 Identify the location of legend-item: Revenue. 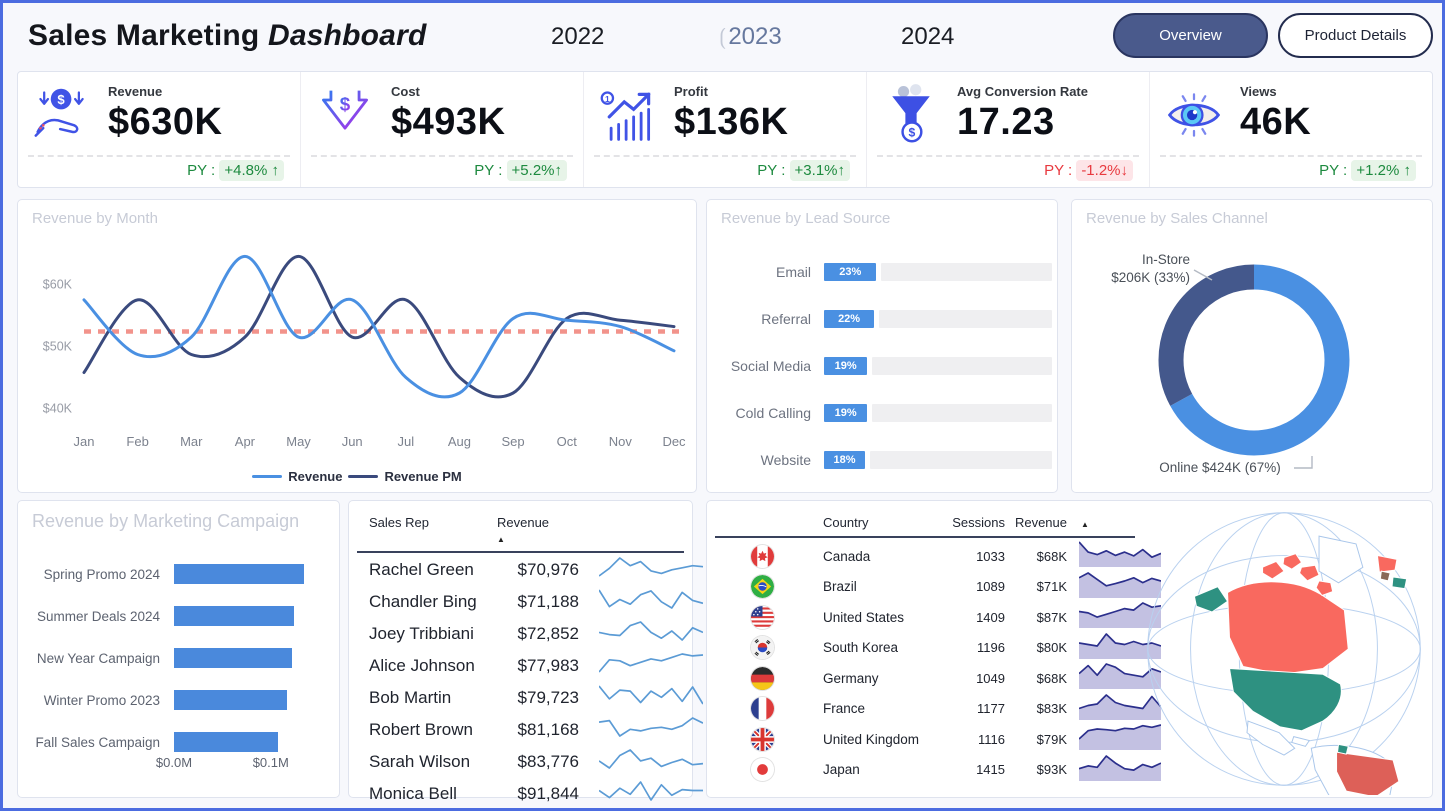
(297, 476).